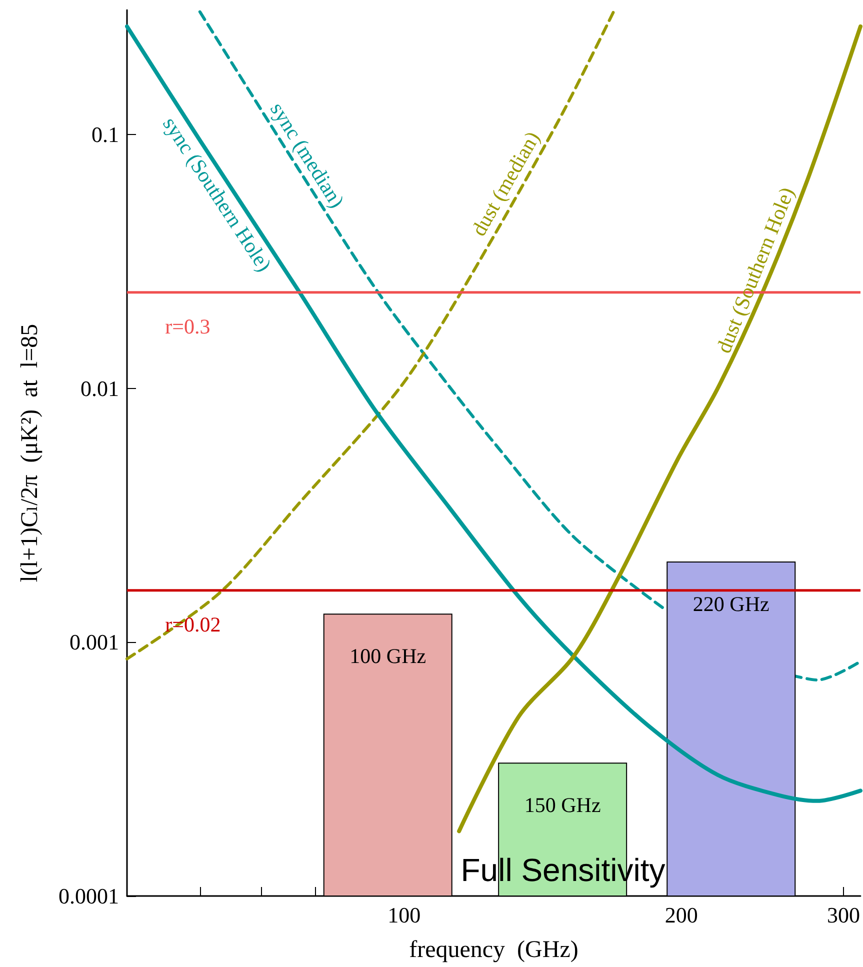 The width and height of the screenshot is (863, 967). Describe the element at coordinates (187, 326) in the screenshot. I see `annotation: r=0.3` at that location.